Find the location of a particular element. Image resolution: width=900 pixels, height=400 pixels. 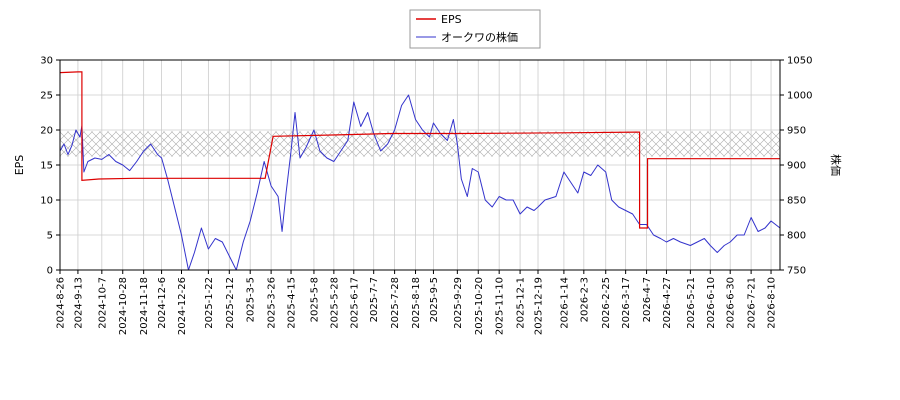

x-tick-label: 2025-12-19 is located at coordinates (539, 306).